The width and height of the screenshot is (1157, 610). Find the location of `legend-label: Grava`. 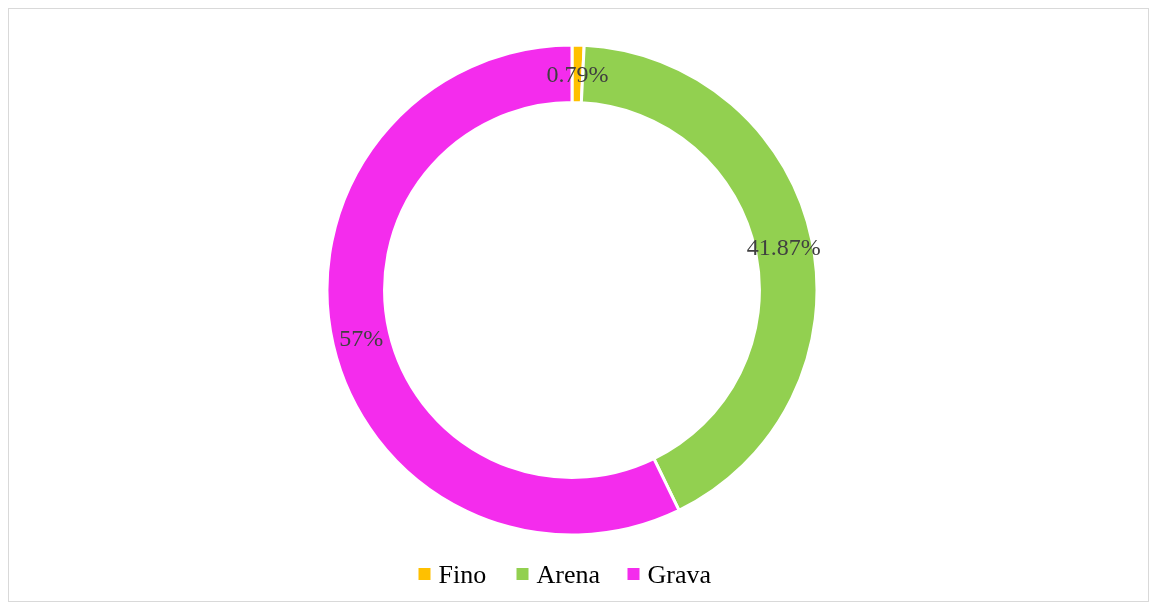

legend-label: Grava is located at coordinates (679, 574).